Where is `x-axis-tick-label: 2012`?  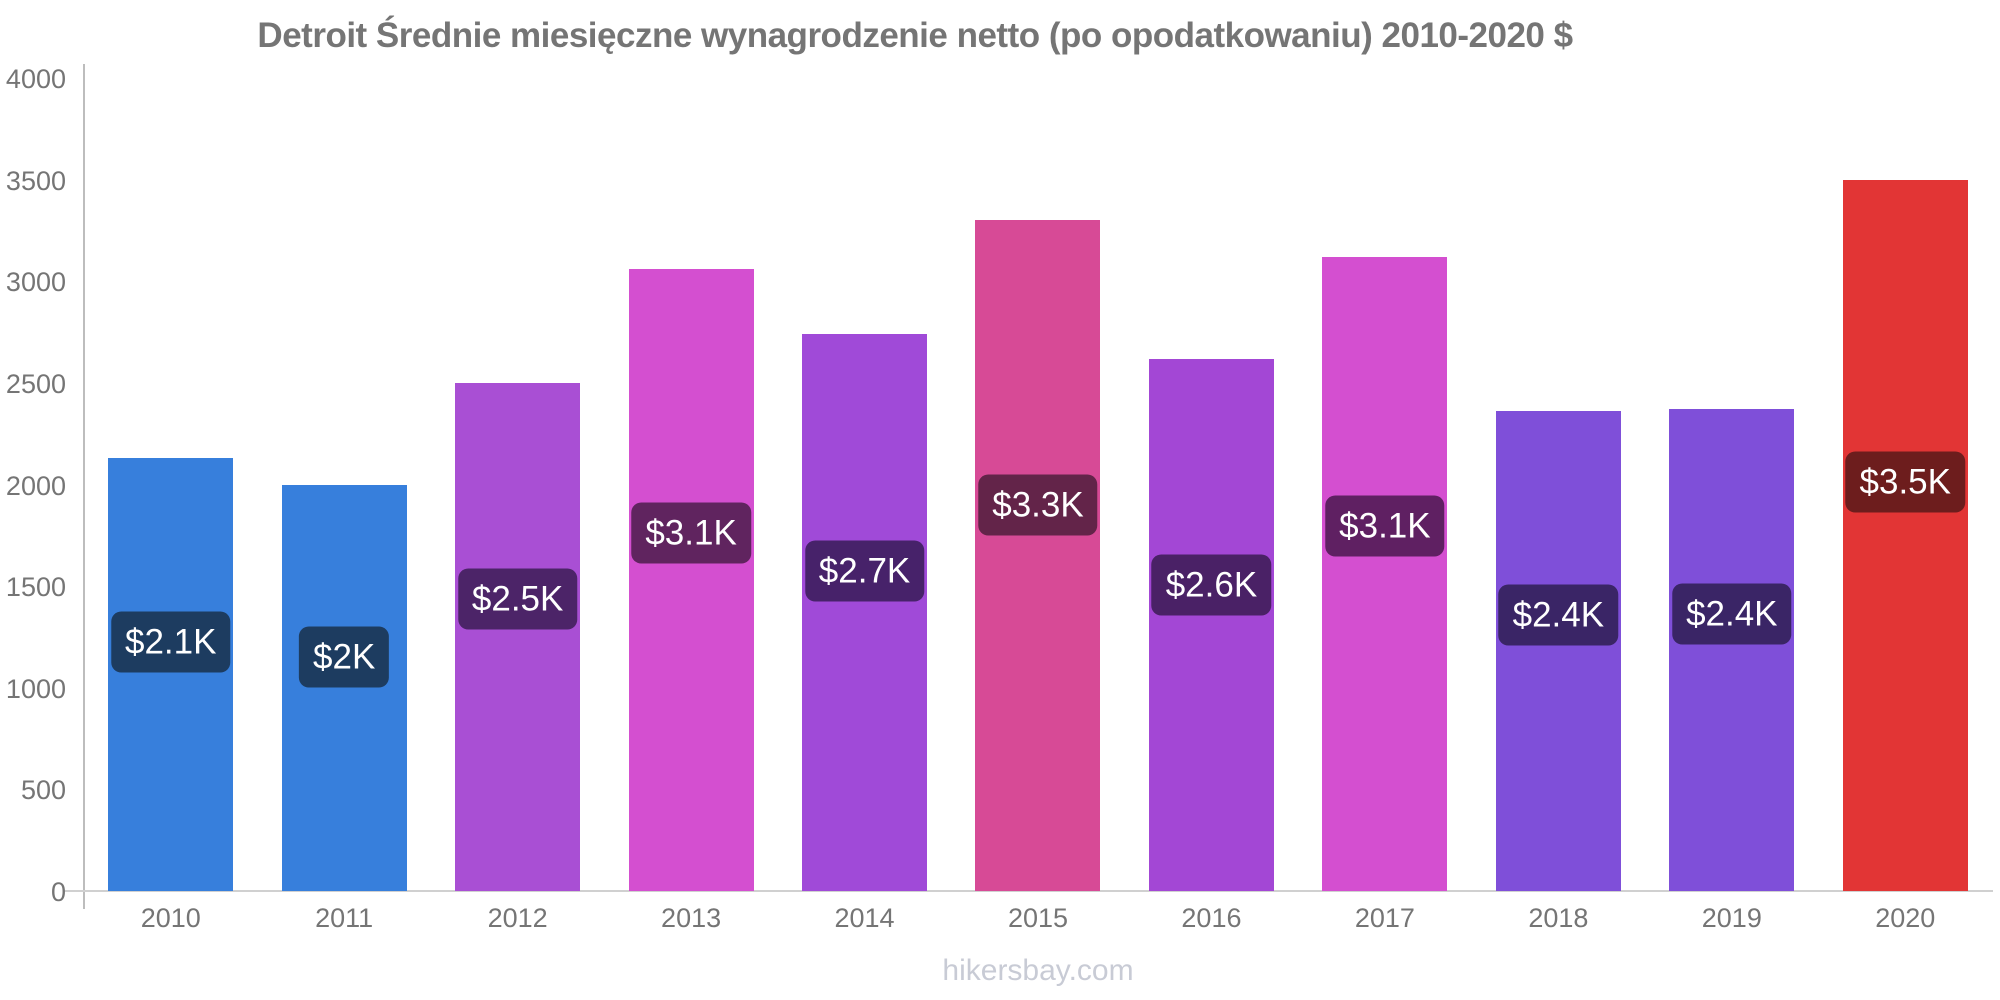 x-axis-tick-label: 2012 is located at coordinates (517, 918).